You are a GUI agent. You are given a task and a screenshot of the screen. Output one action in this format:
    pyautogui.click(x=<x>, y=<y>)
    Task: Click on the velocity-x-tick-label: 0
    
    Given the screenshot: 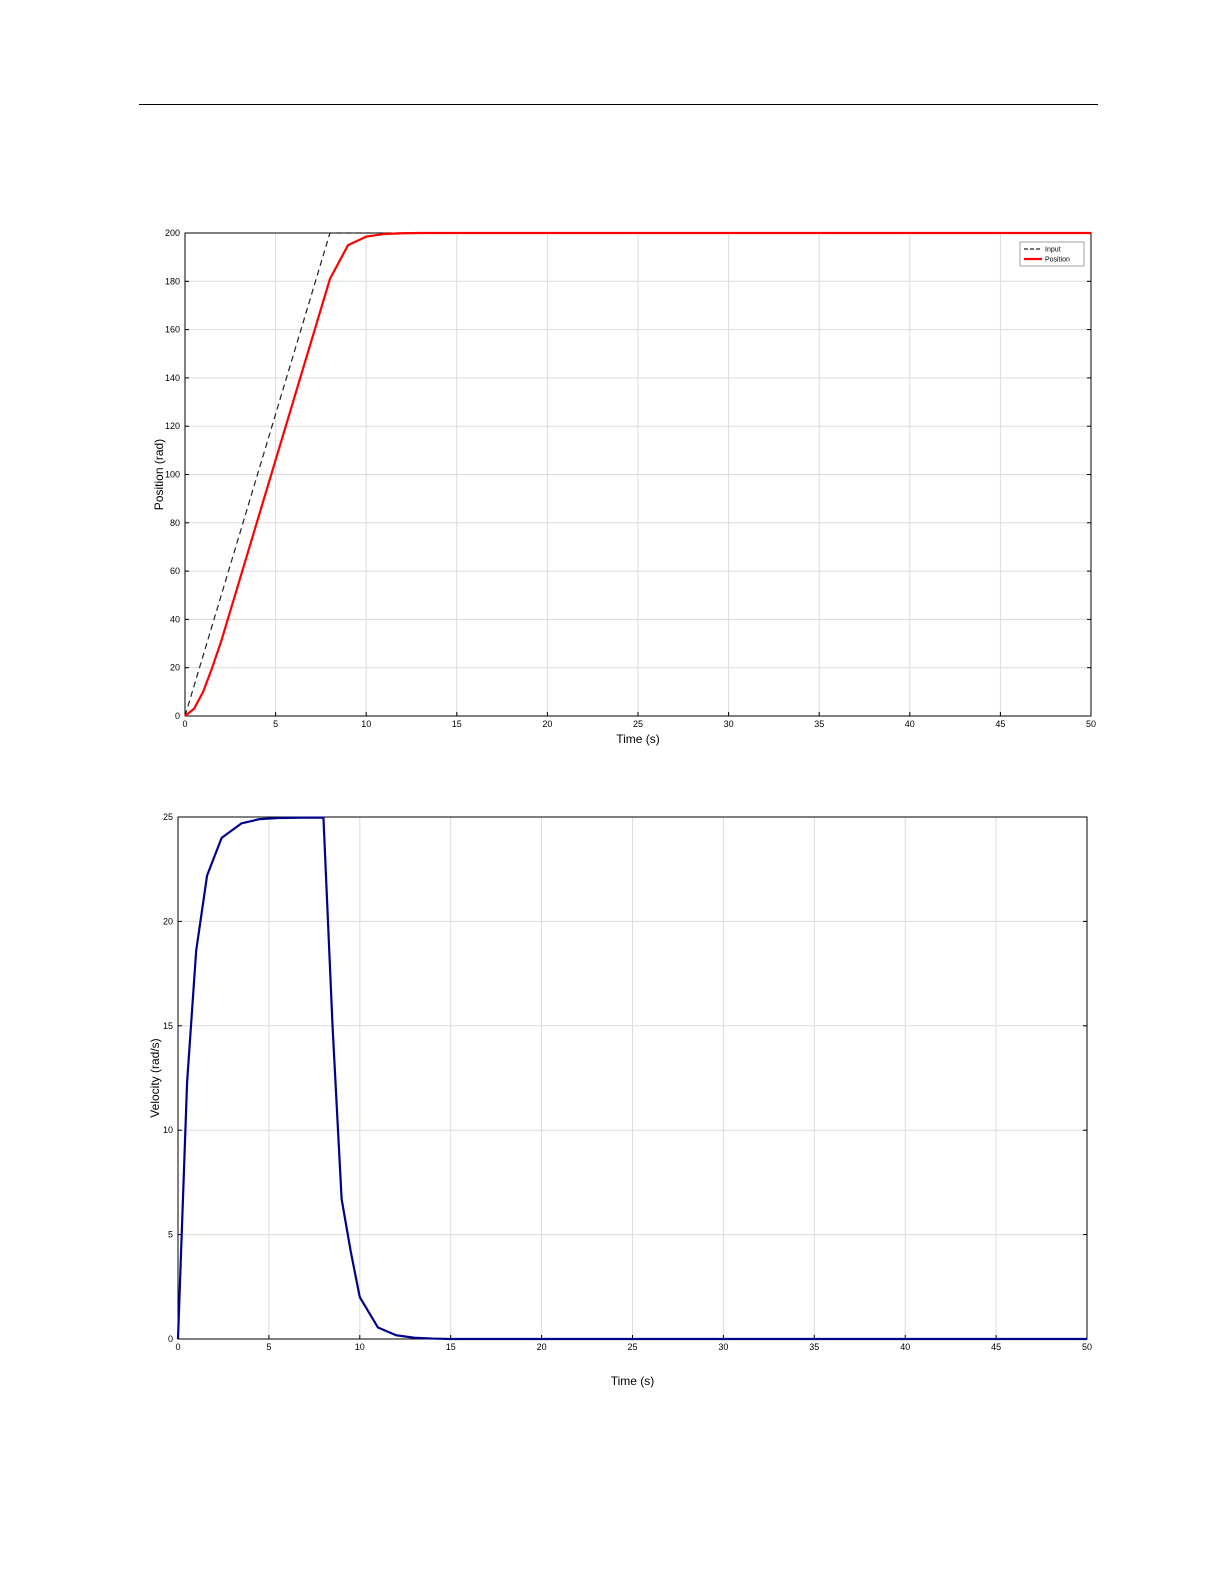 What is the action you would take?
    pyautogui.click(x=177, y=1347)
    